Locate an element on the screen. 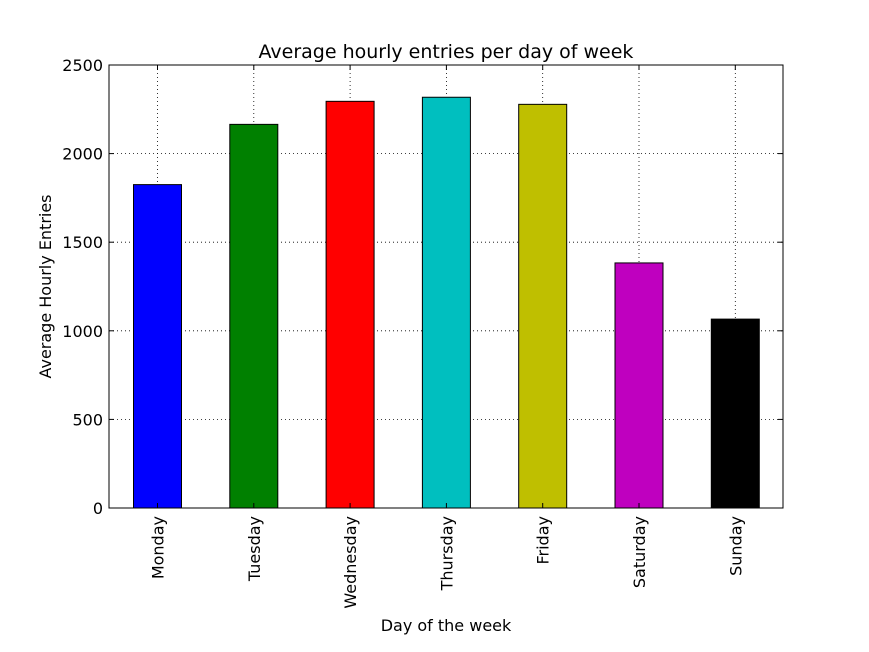 The height and width of the screenshot is (652, 869). x-tick-label: Monday is located at coordinates (158, 547).